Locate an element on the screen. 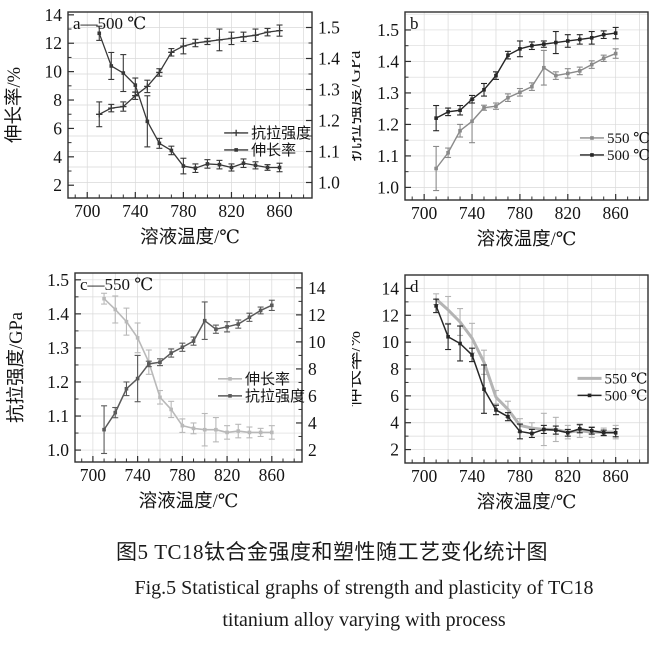  series-b-500 ℃ is located at coordinates (526, 79).